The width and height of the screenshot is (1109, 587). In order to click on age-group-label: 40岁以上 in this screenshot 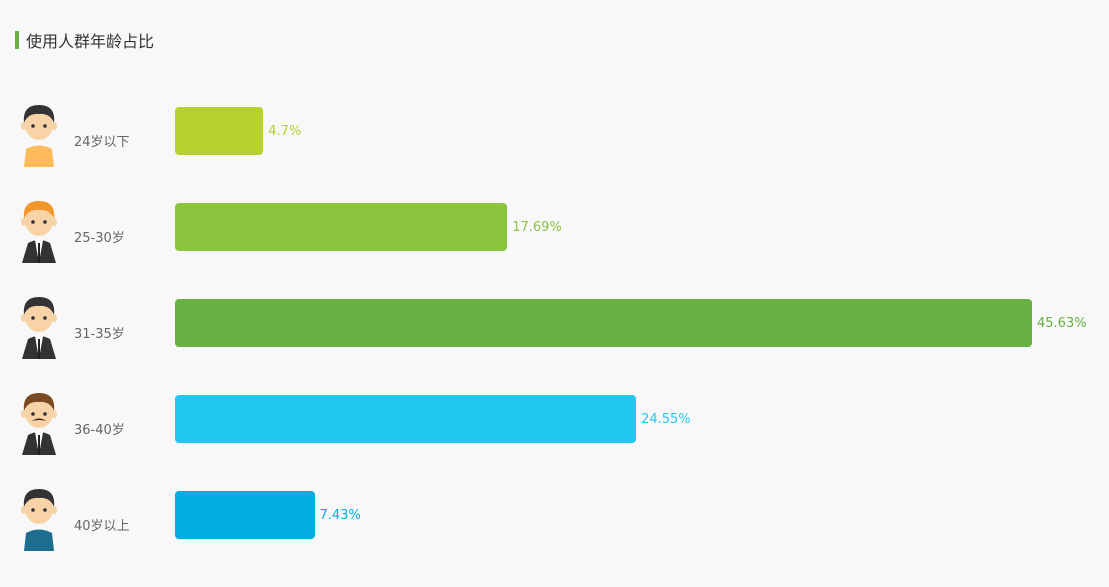, I will do `click(102, 526)`.